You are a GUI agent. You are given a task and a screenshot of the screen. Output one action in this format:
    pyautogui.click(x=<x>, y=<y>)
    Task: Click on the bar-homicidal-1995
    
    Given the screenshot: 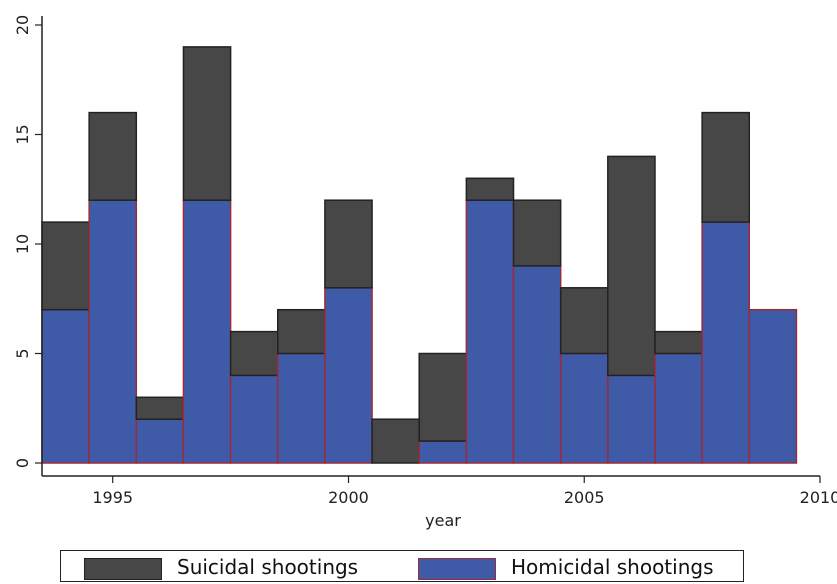 What is the action you would take?
    pyautogui.click(x=113, y=331)
    